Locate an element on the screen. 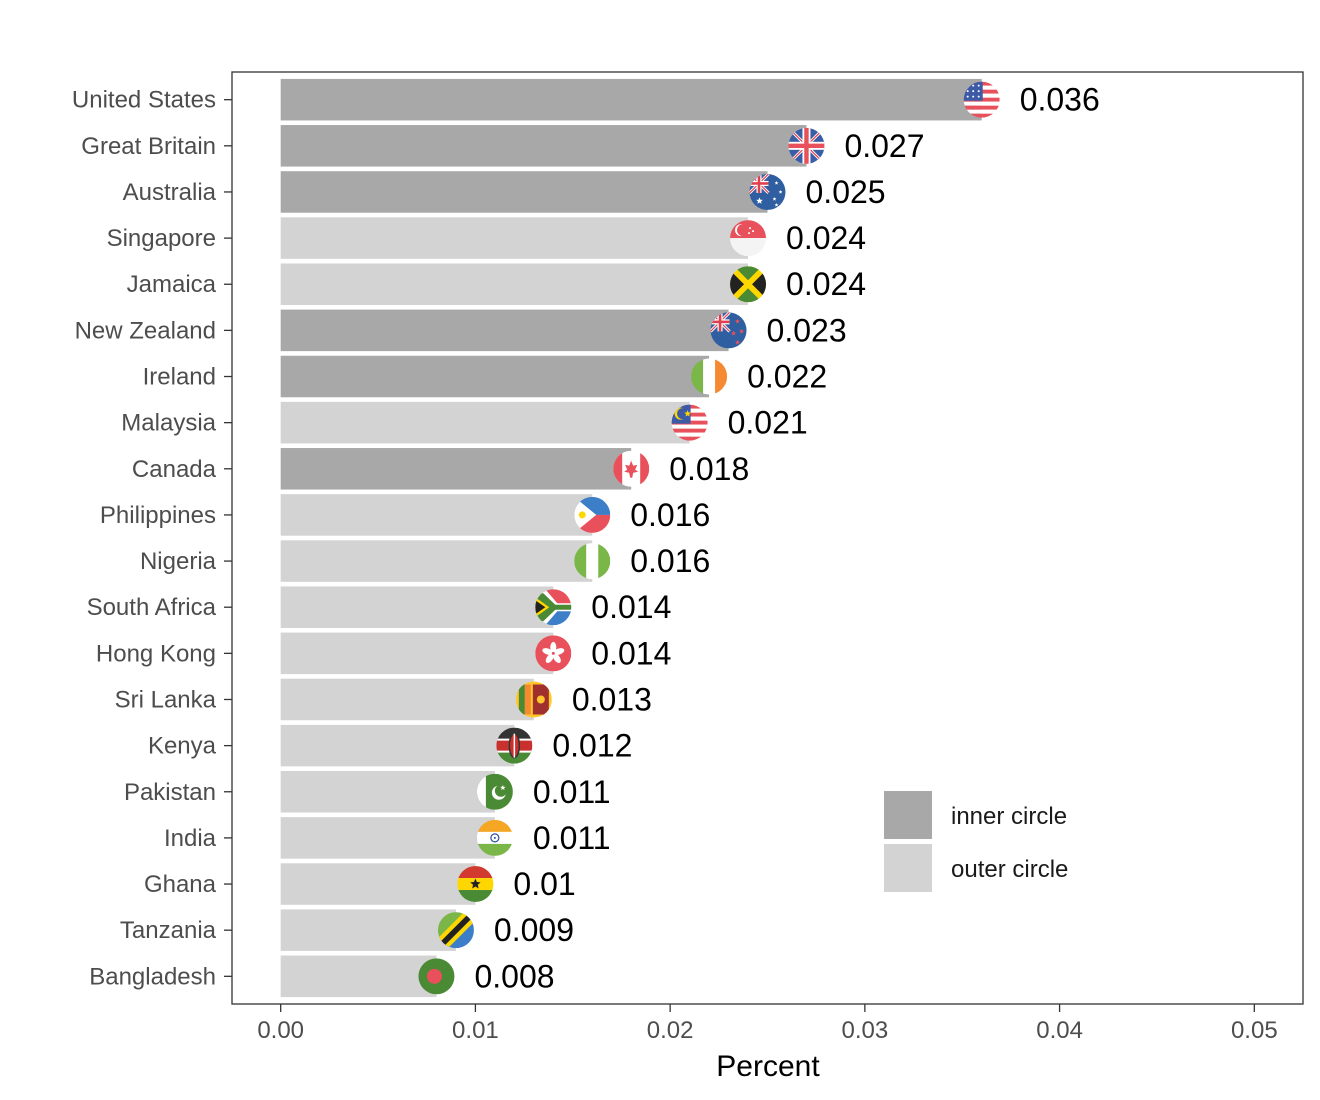 The image size is (1320, 1100). value-label: 0.013 is located at coordinates (612, 699).